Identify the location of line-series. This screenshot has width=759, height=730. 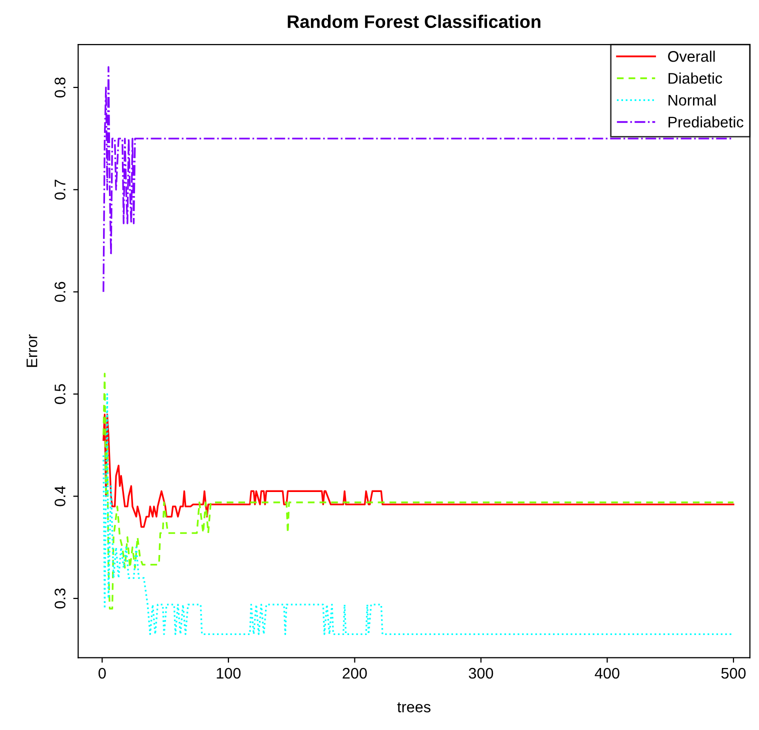
(418, 471).